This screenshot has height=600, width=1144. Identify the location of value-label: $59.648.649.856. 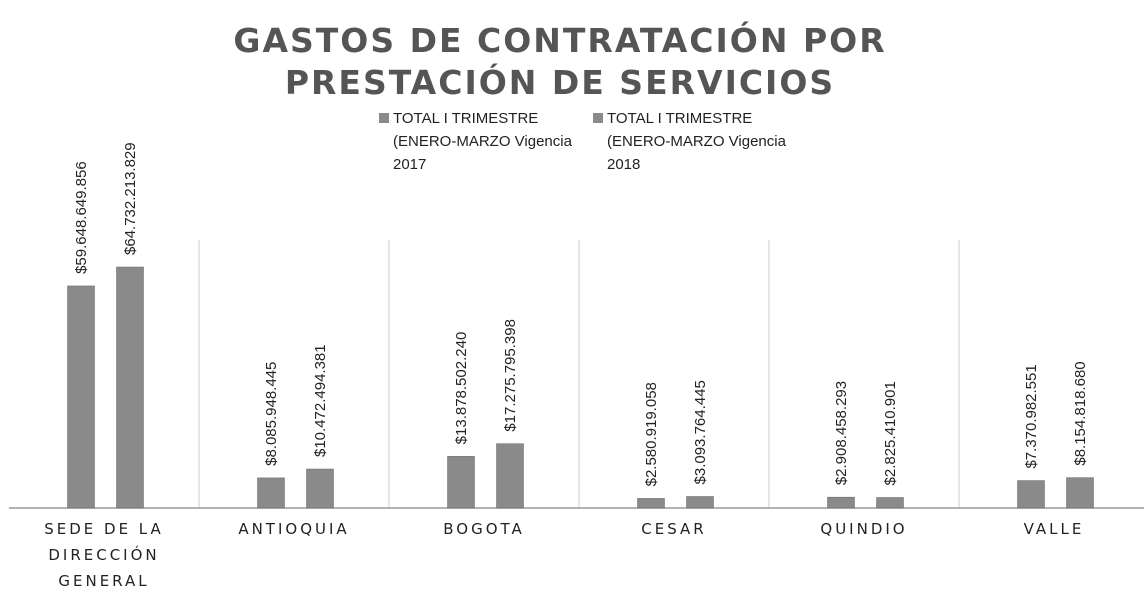
(81, 217).